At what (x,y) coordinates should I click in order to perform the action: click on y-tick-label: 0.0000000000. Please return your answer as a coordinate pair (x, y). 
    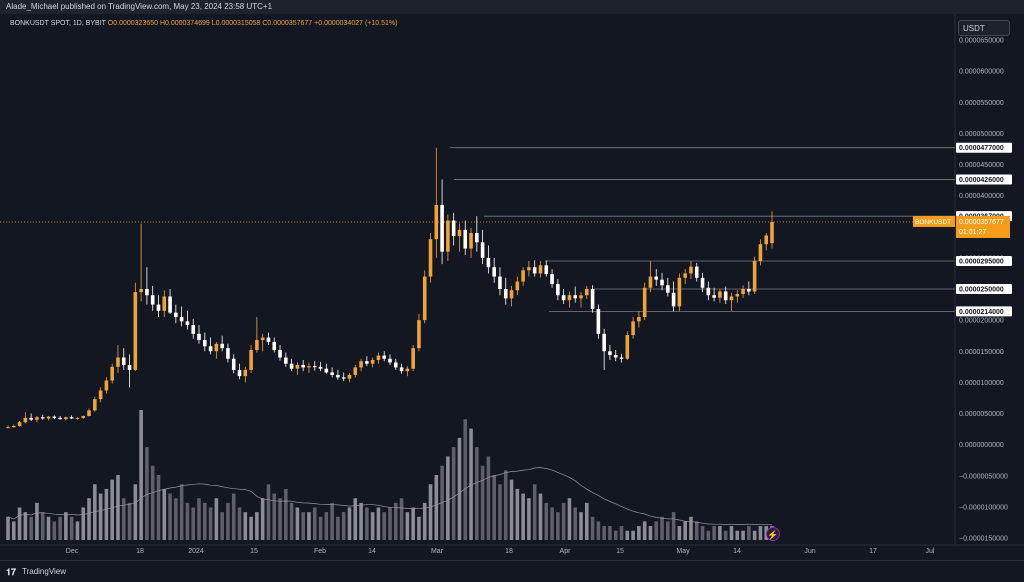
    Looking at the image, I should click on (981, 445).